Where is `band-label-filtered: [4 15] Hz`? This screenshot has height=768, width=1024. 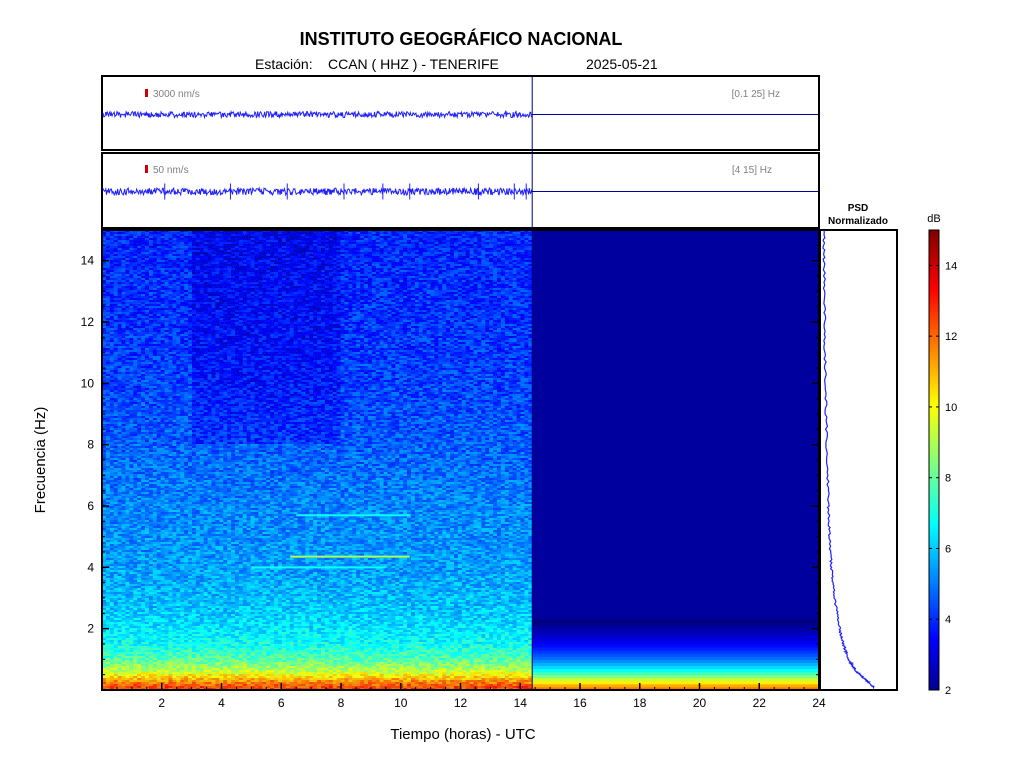 band-label-filtered: [4 15] Hz is located at coordinates (752, 170).